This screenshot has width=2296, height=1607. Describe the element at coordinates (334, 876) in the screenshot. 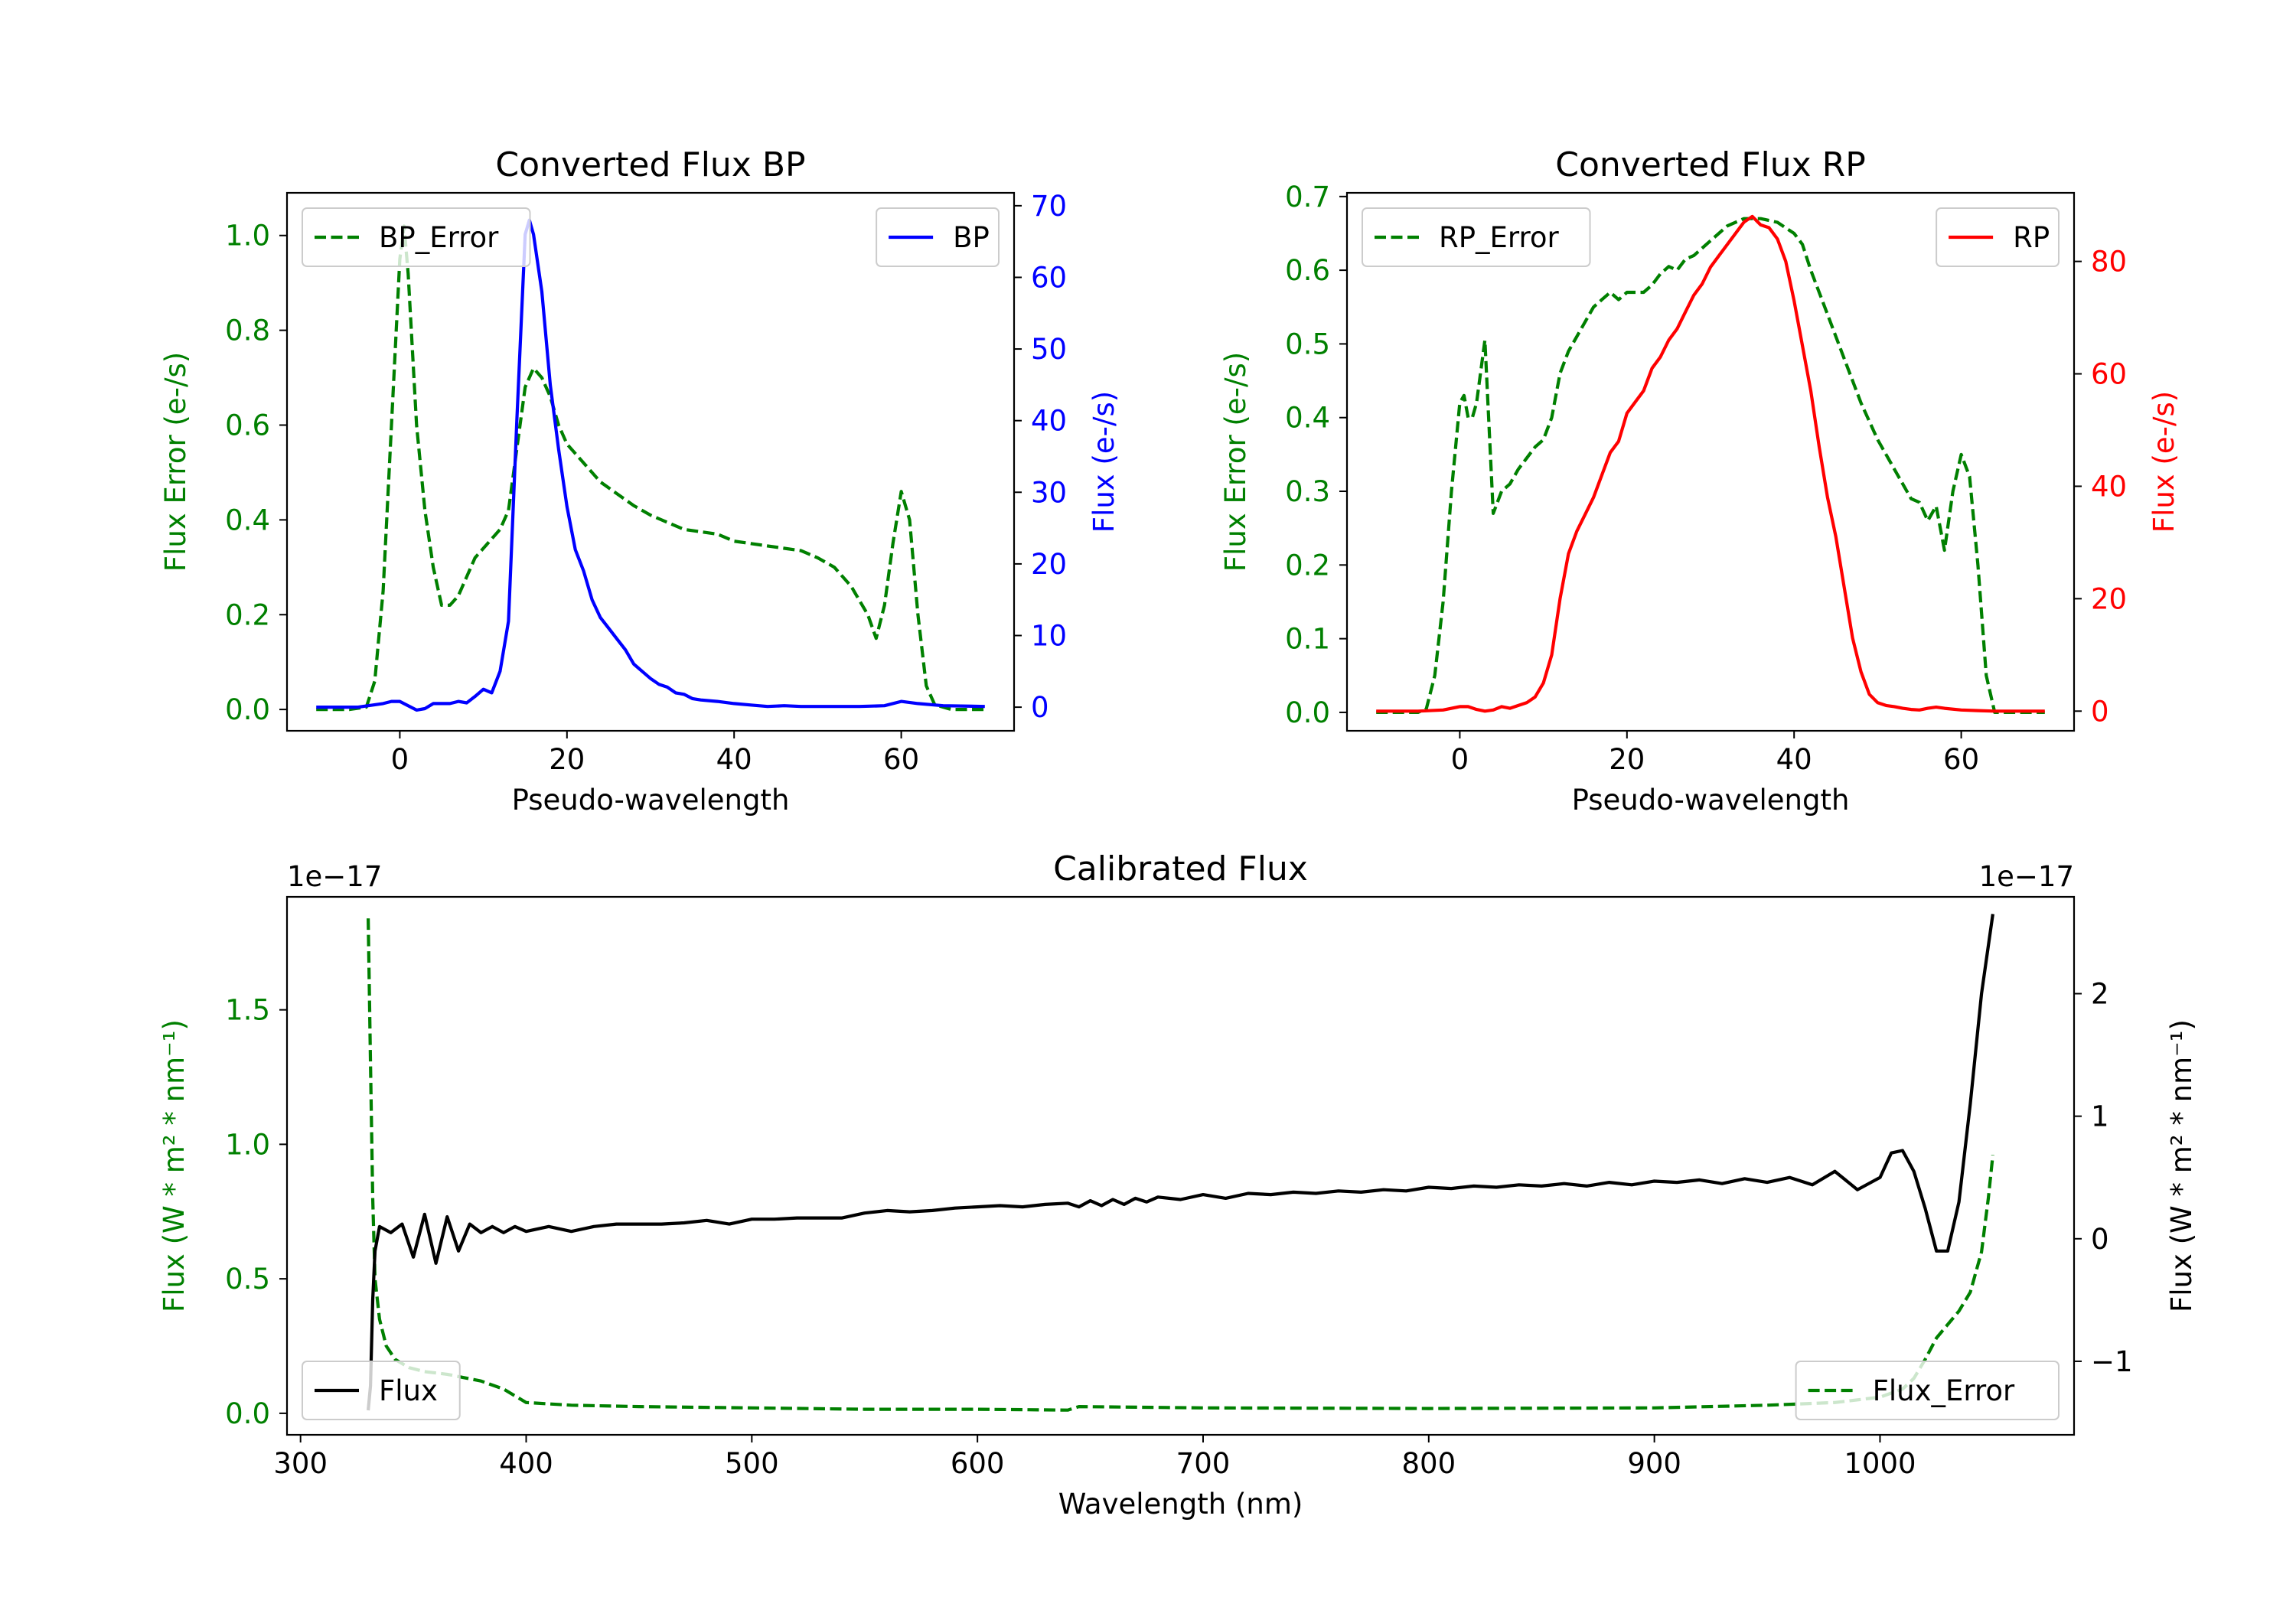

I see `left-offset-text: 1e−17` at that location.